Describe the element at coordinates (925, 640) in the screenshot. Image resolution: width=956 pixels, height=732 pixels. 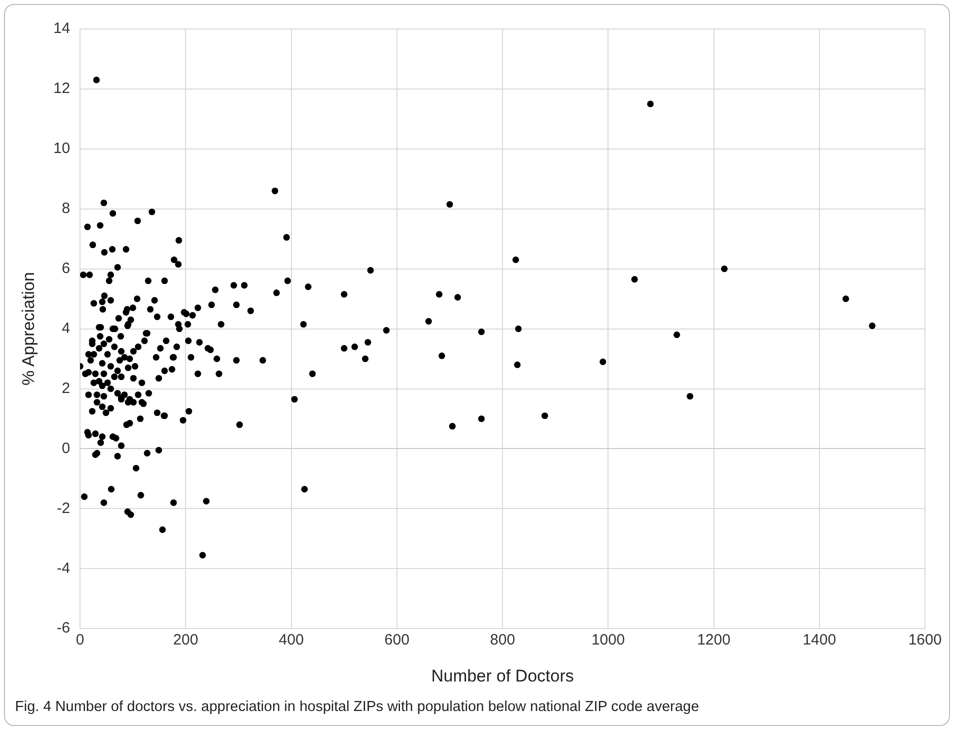
I see `x-tick-label: 1600` at that location.